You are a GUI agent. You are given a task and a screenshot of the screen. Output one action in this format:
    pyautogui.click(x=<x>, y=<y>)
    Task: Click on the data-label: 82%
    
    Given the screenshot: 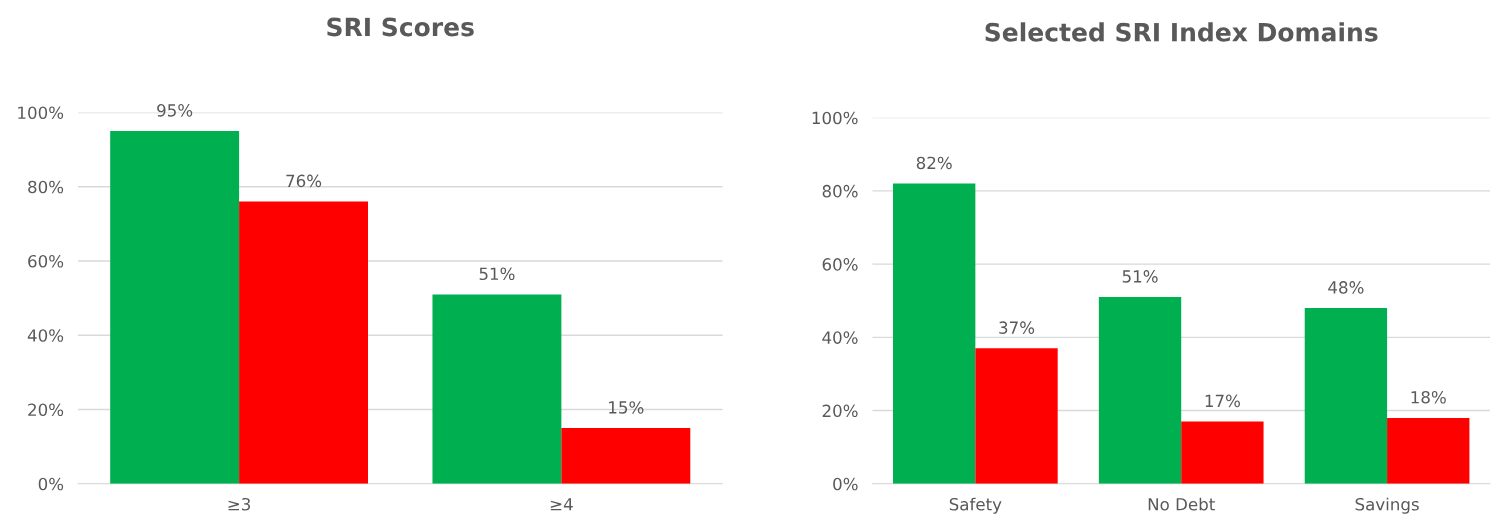 What is the action you would take?
    pyautogui.click(x=934, y=163)
    